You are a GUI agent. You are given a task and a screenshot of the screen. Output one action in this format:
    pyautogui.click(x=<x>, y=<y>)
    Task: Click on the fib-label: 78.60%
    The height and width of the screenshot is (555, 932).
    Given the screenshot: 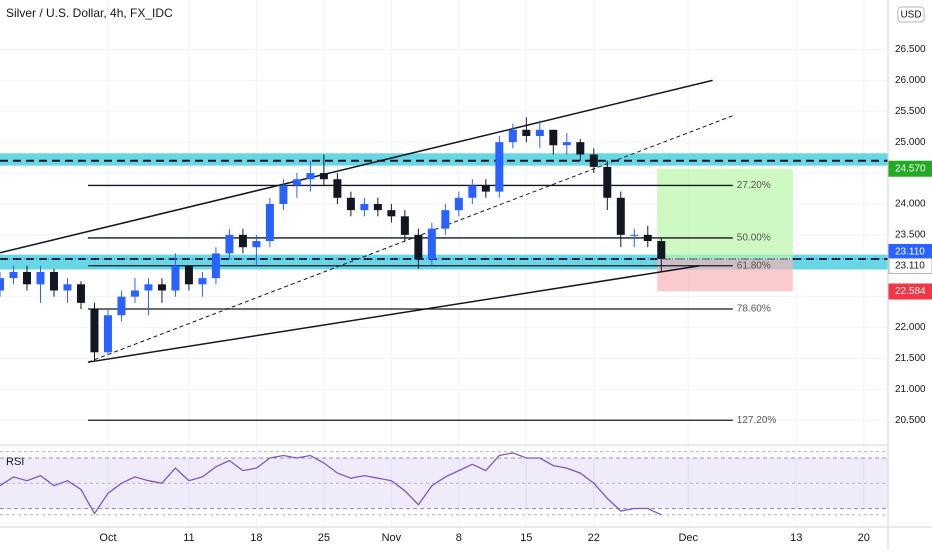 What is the action you would take?
    pyautogui.click(x=754, y=309)
    